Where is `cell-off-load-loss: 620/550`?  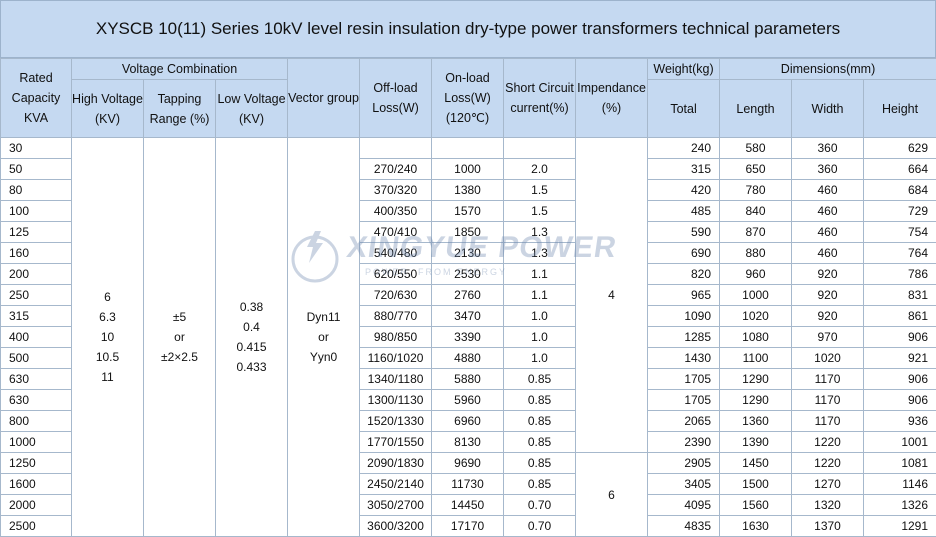 cell-off-load-loss: 620/550 is located at coordinates (396, 274).